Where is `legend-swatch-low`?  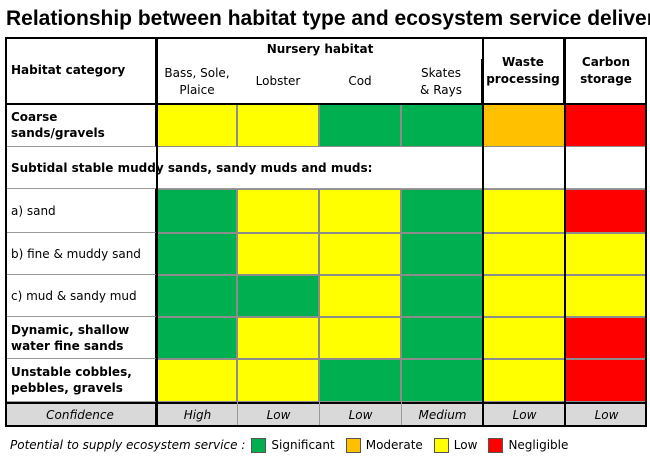
legend-swatch-low is located at coordinates (441, 445).